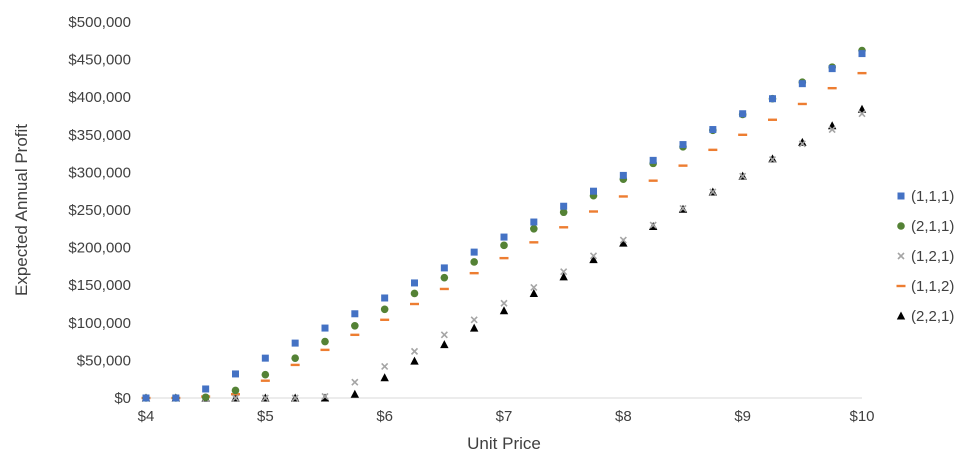  Describe the element at coordinates (104, 360) in the screenshot. I see `y-tick-label: $50,000` at that location.